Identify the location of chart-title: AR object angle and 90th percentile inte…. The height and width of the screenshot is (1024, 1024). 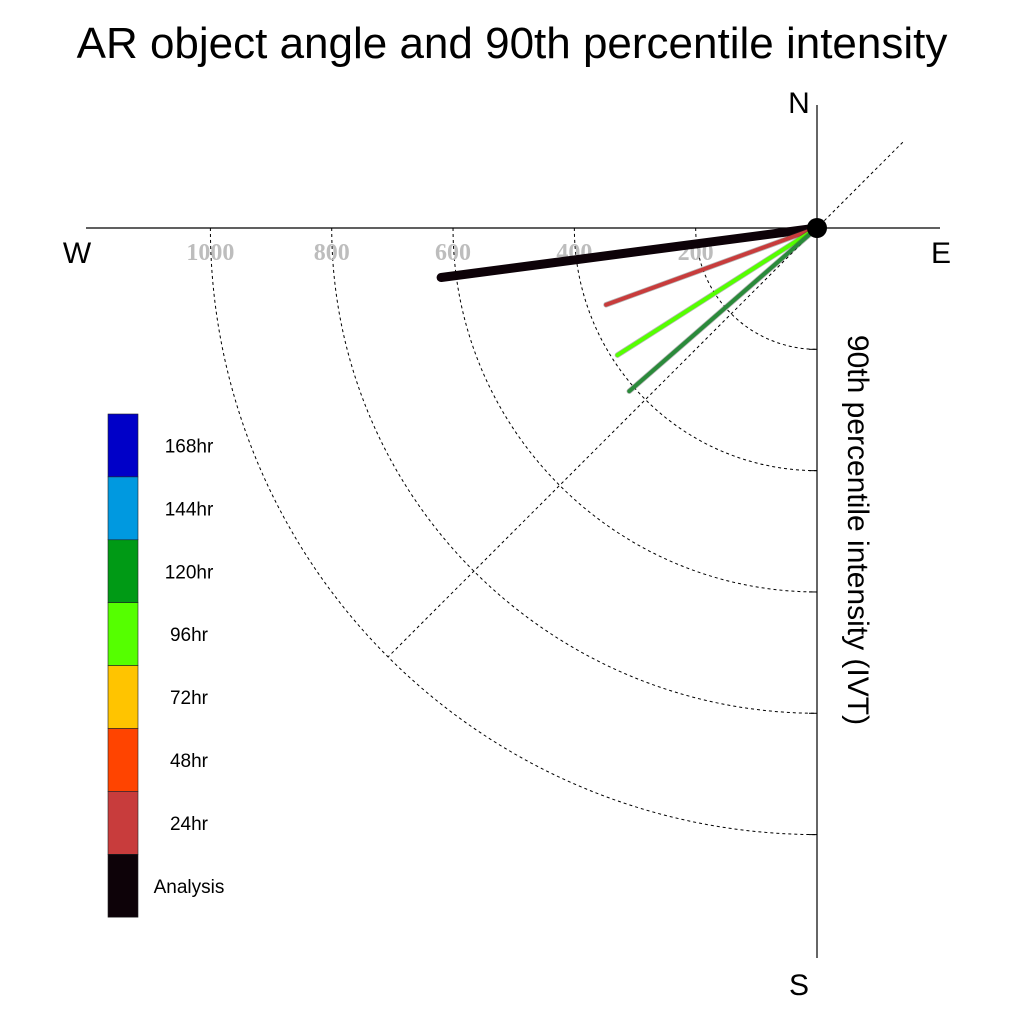
(512, 43).